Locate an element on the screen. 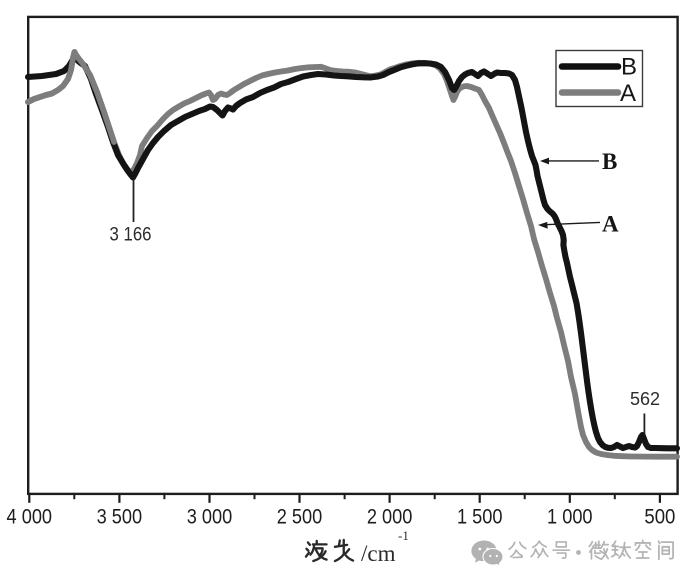 The image size is (700, 580). svg-text: 1 500 is located at coordinates (480, 517).